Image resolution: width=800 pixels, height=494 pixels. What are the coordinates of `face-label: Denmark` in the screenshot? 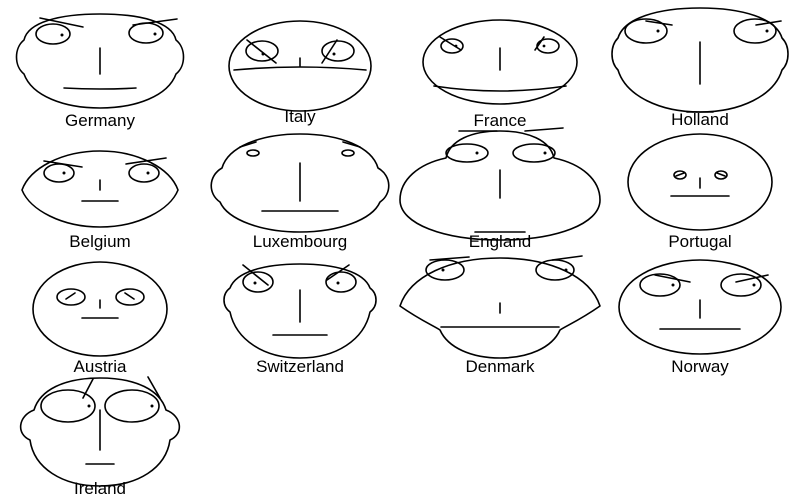 It's located at (500, 366).